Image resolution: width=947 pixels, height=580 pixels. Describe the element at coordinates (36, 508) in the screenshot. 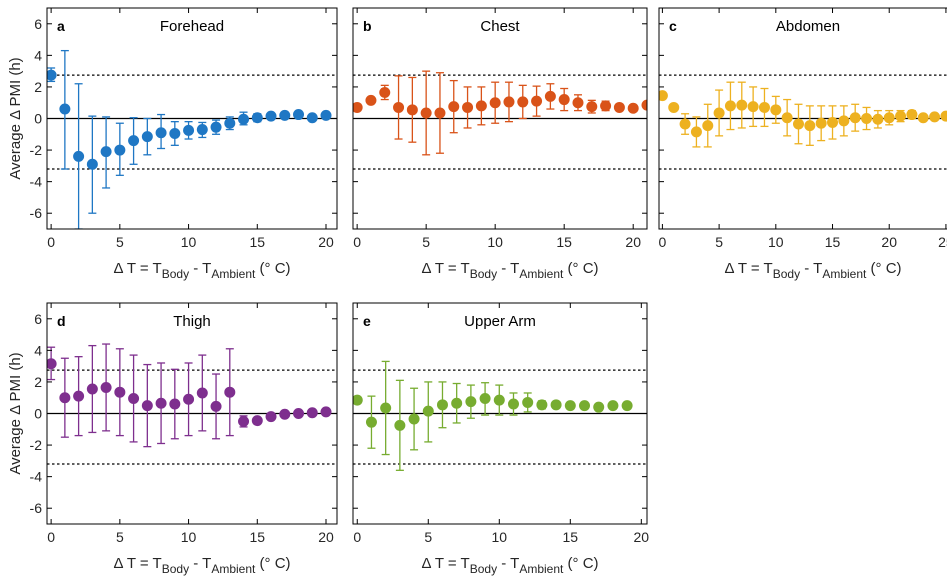

I see `y-tick-label: -6` at that location.